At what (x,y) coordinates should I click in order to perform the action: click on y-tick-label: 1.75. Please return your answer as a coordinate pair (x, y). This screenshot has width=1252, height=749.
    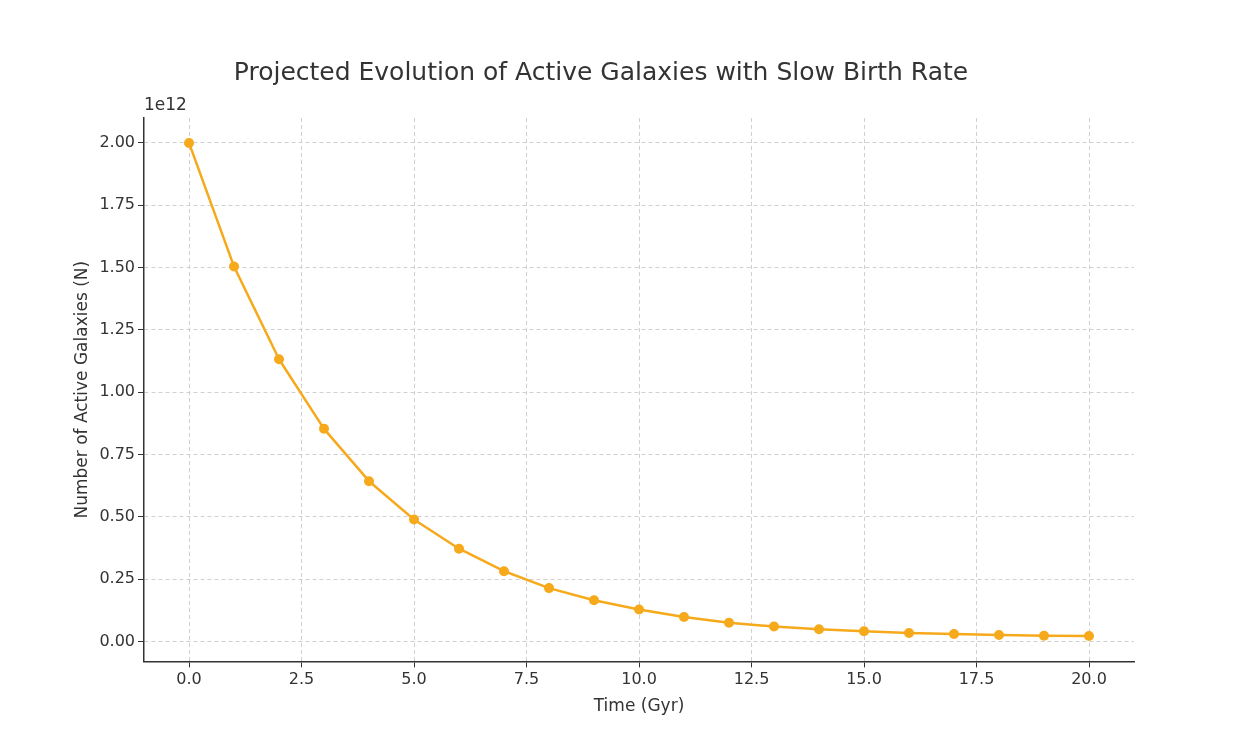
    Looking at the image, I should click on (117, 204).